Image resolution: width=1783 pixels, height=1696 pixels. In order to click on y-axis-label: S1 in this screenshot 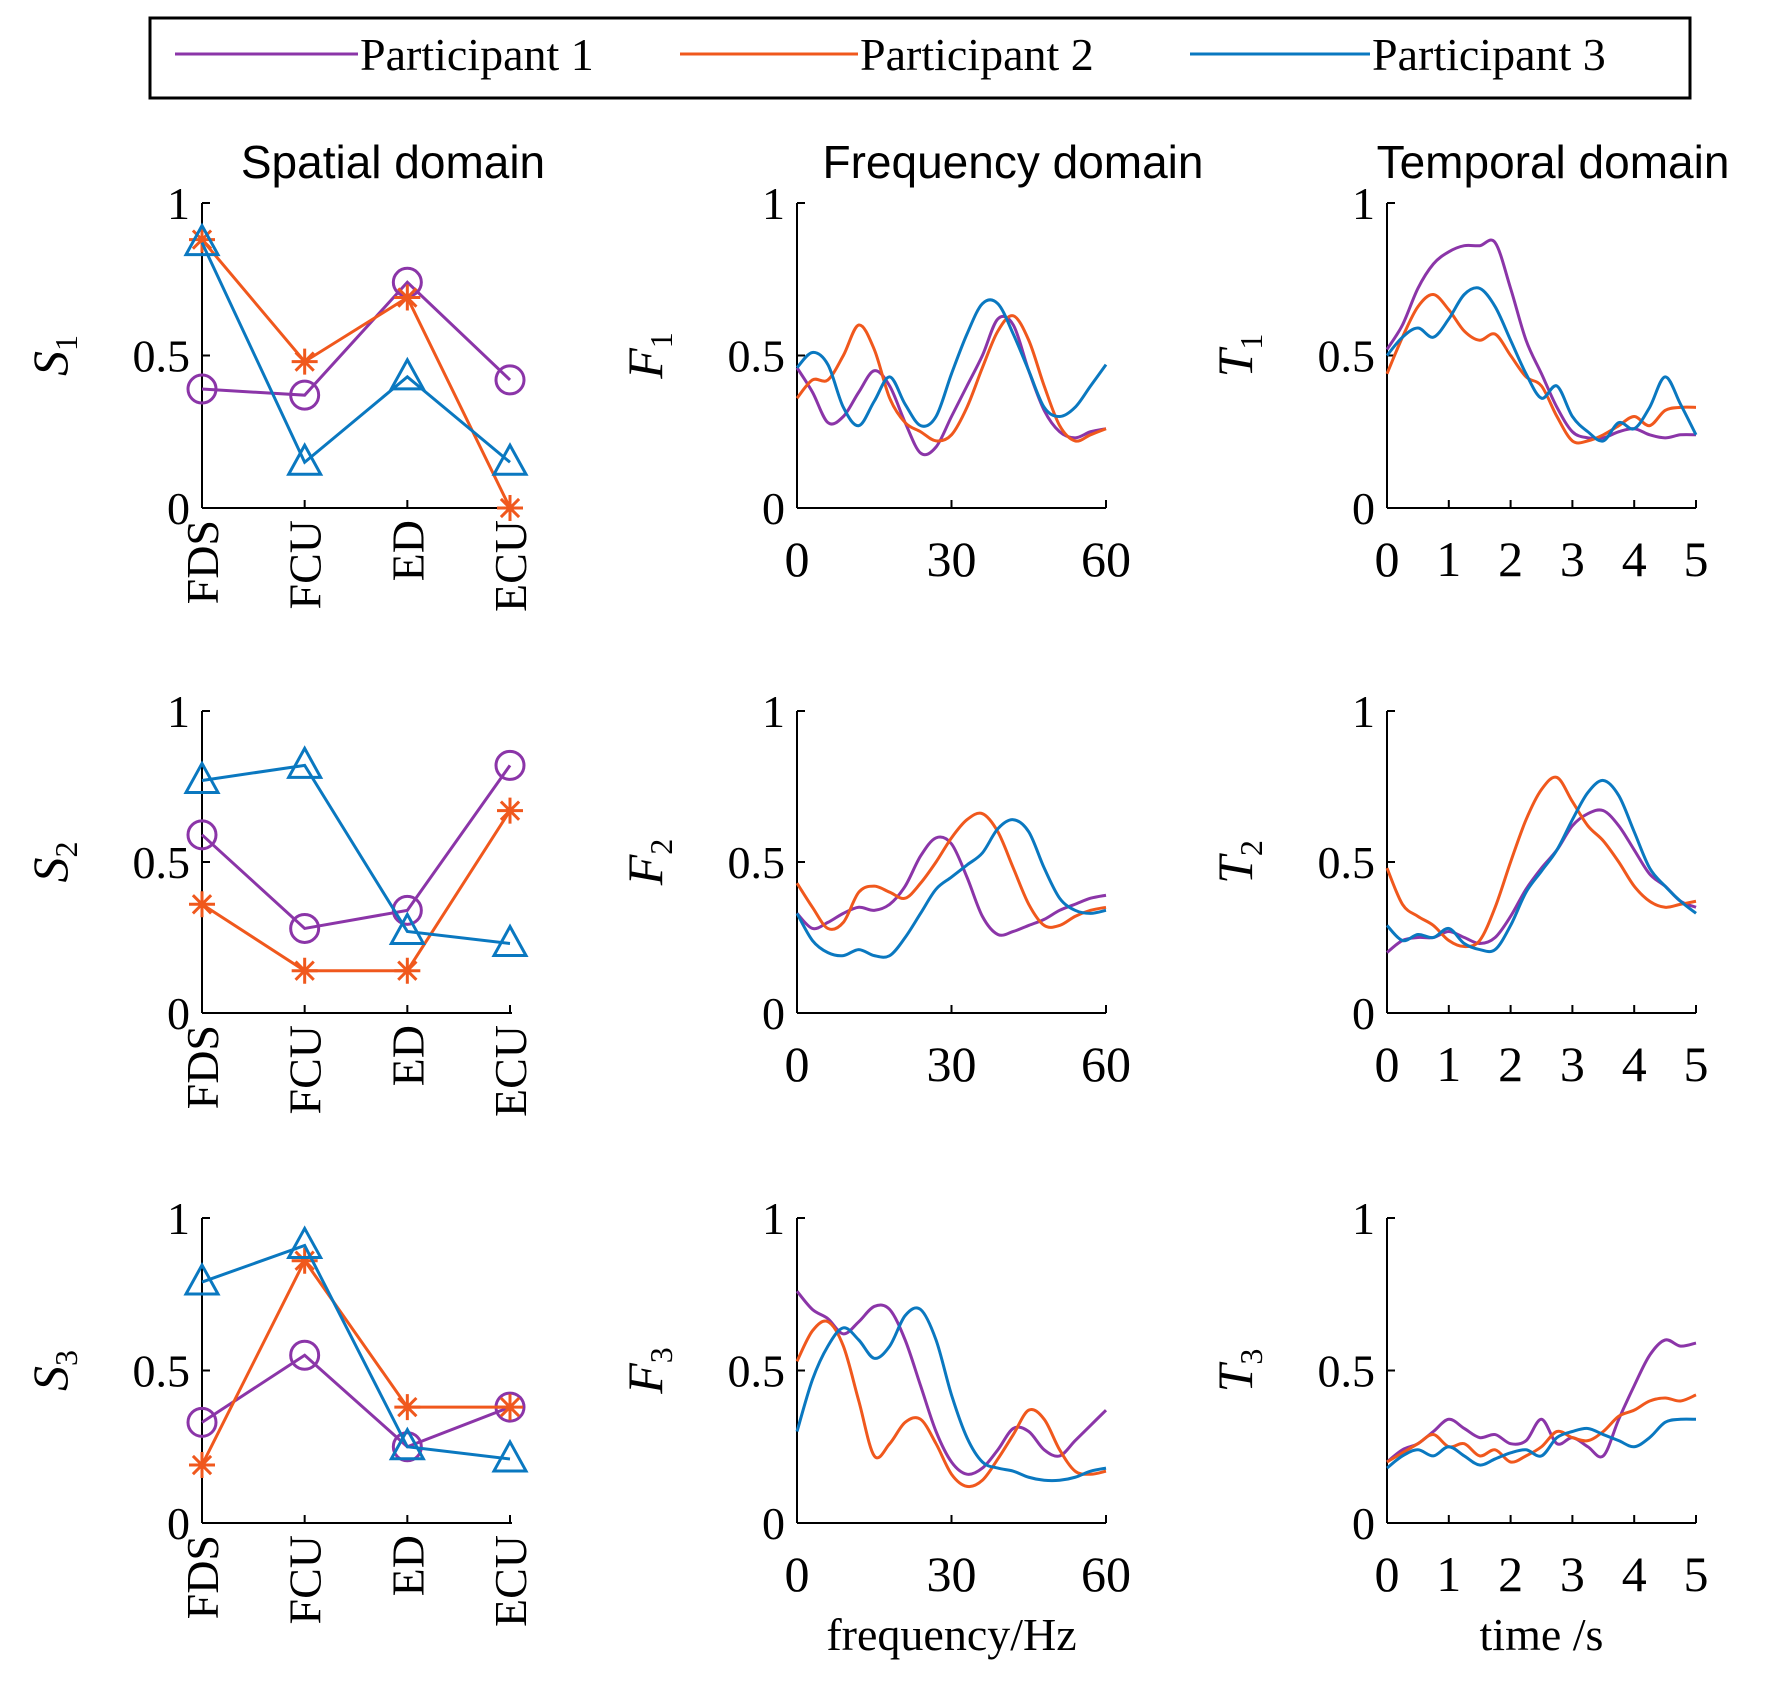, I will do `click(53, 355)`.